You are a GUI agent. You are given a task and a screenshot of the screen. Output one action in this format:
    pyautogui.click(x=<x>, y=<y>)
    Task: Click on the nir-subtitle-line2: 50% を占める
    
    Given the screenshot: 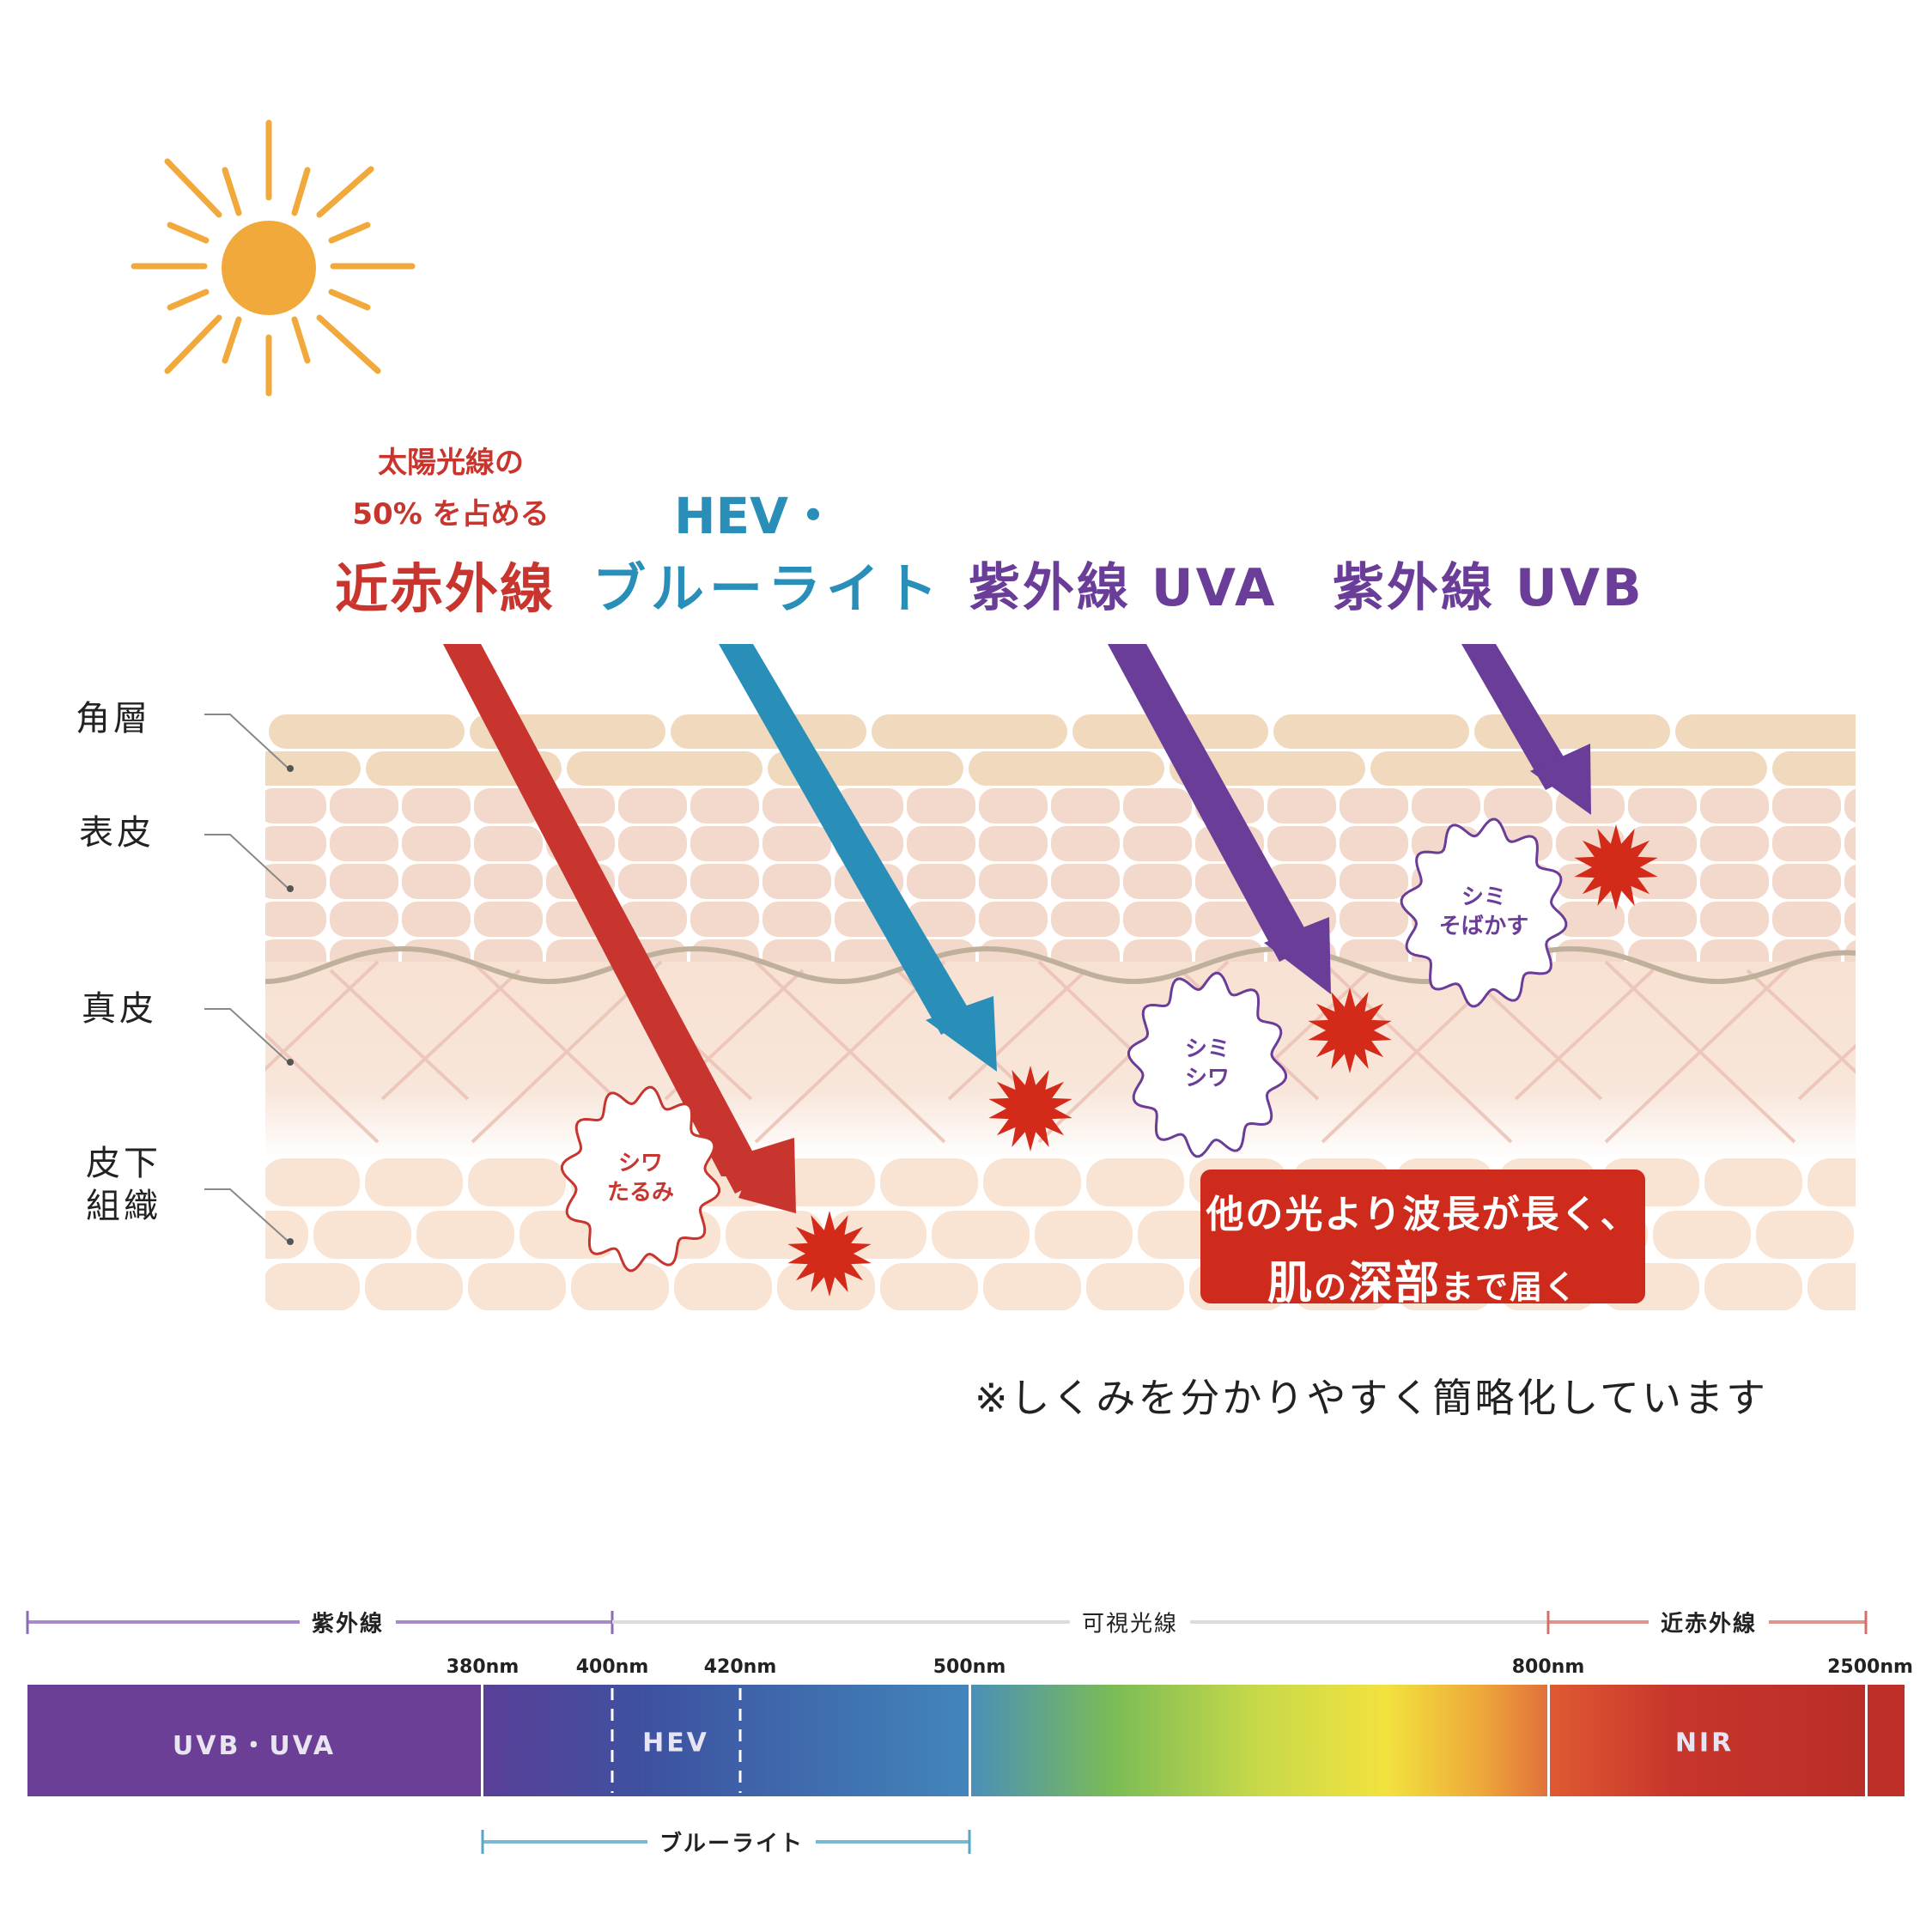 What is the action you would take?
    pyautogui.click(x=451, y=514)
    